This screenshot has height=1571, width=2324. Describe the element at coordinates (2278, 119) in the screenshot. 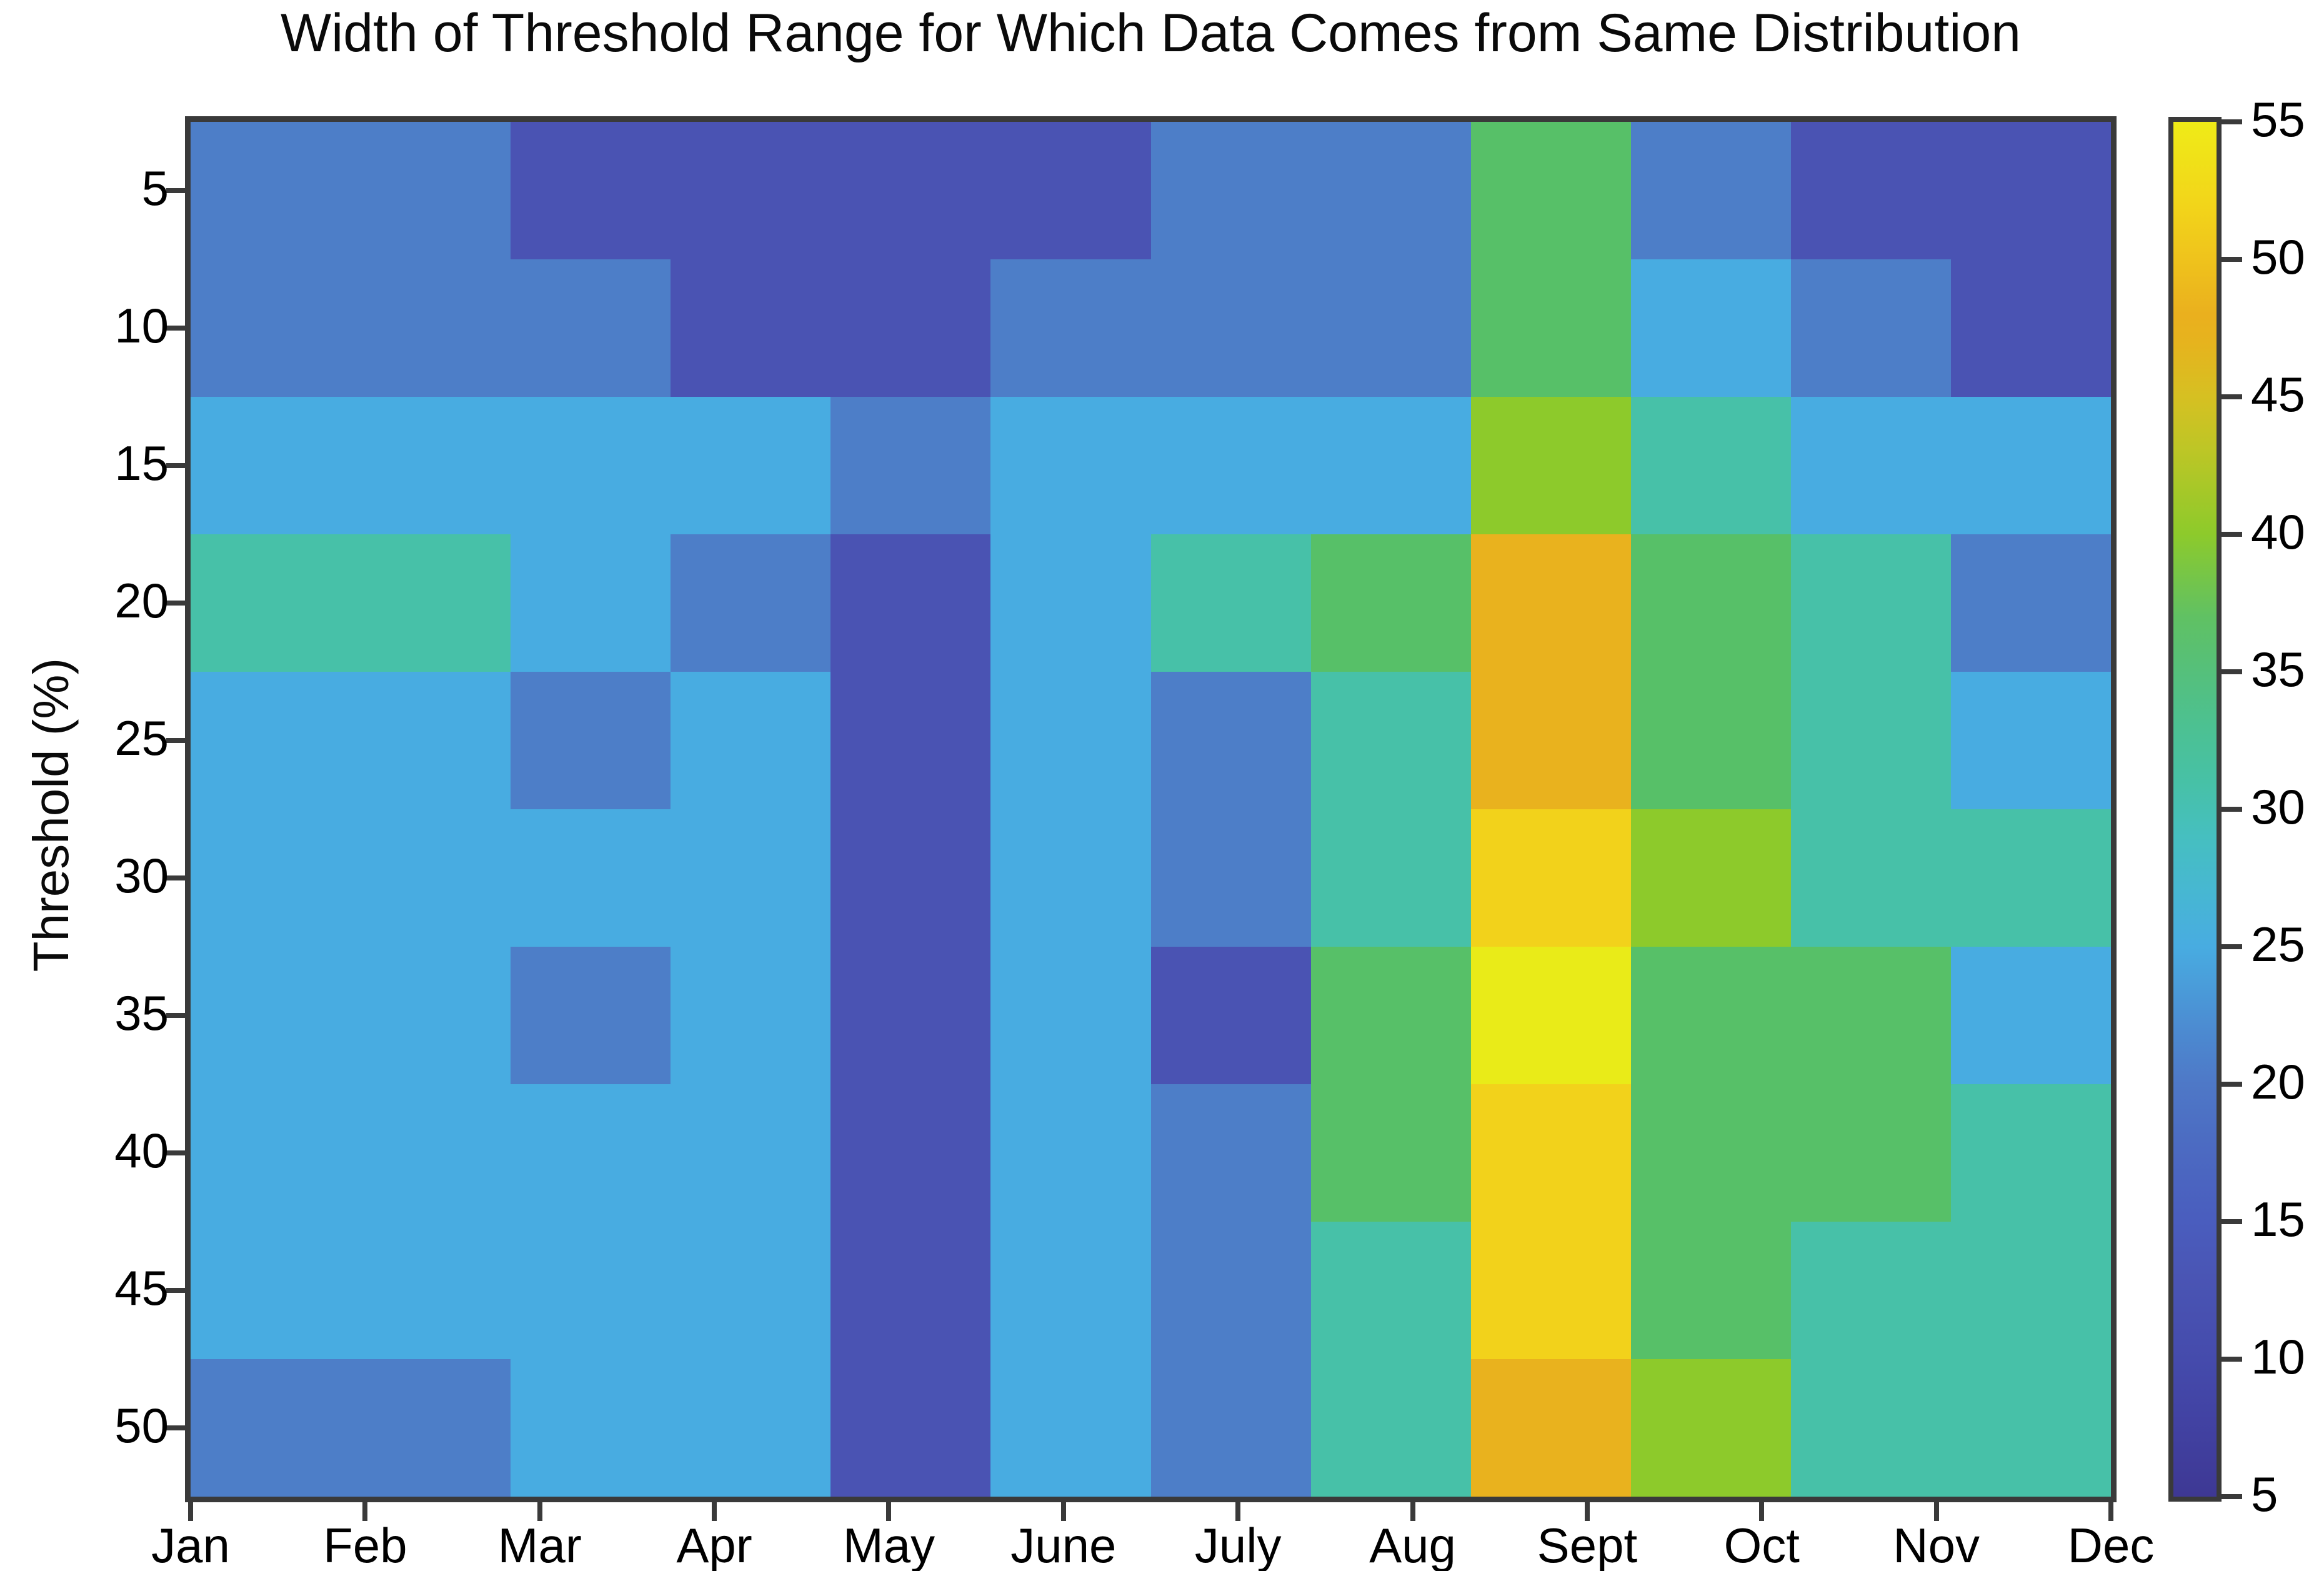

I see `colorbar-tick-label: 55` at that location.